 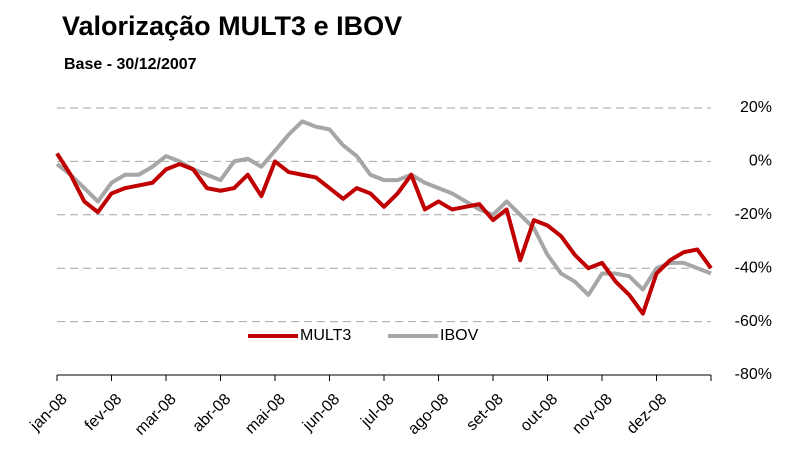 What do you see at coordinates (753, 321) in the screenshot?
I see `y-tick-label: -60%` at bounding box center [753, 321].